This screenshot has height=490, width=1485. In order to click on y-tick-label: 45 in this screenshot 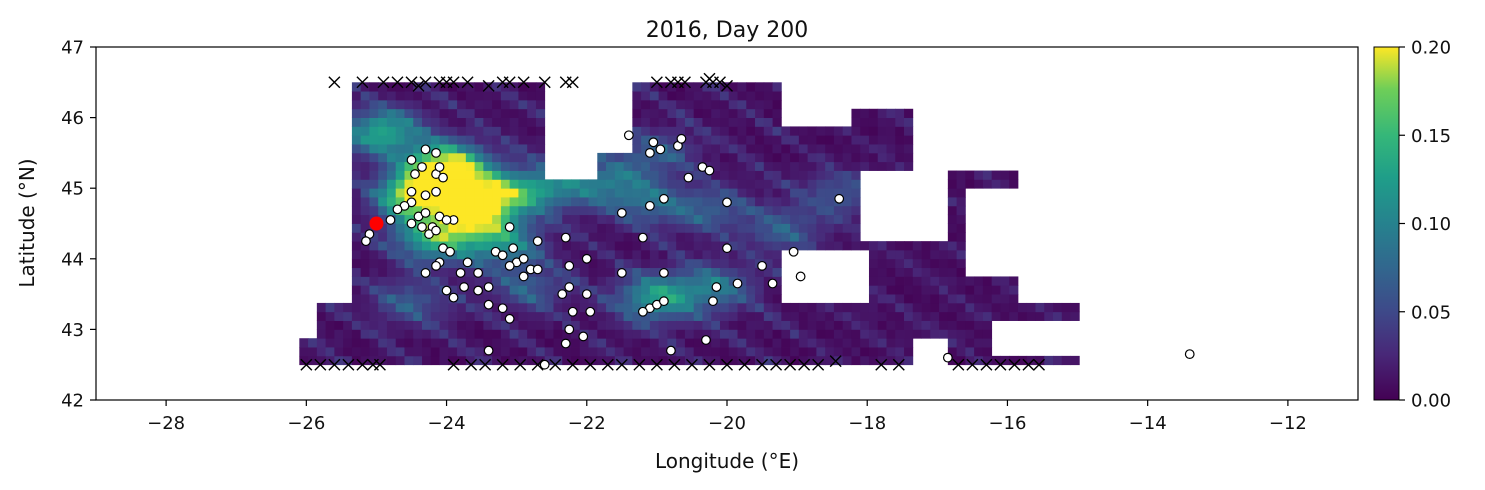, I will do `click(72, 189)`.